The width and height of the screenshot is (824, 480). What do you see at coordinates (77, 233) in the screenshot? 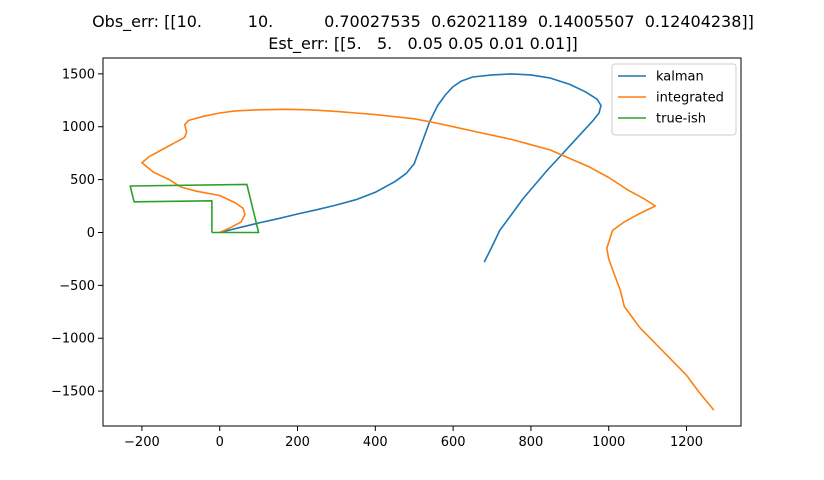
I see `y-axis: −1500 −1000 −500 0 500 1000 1500` at bounding box center [77, 233].